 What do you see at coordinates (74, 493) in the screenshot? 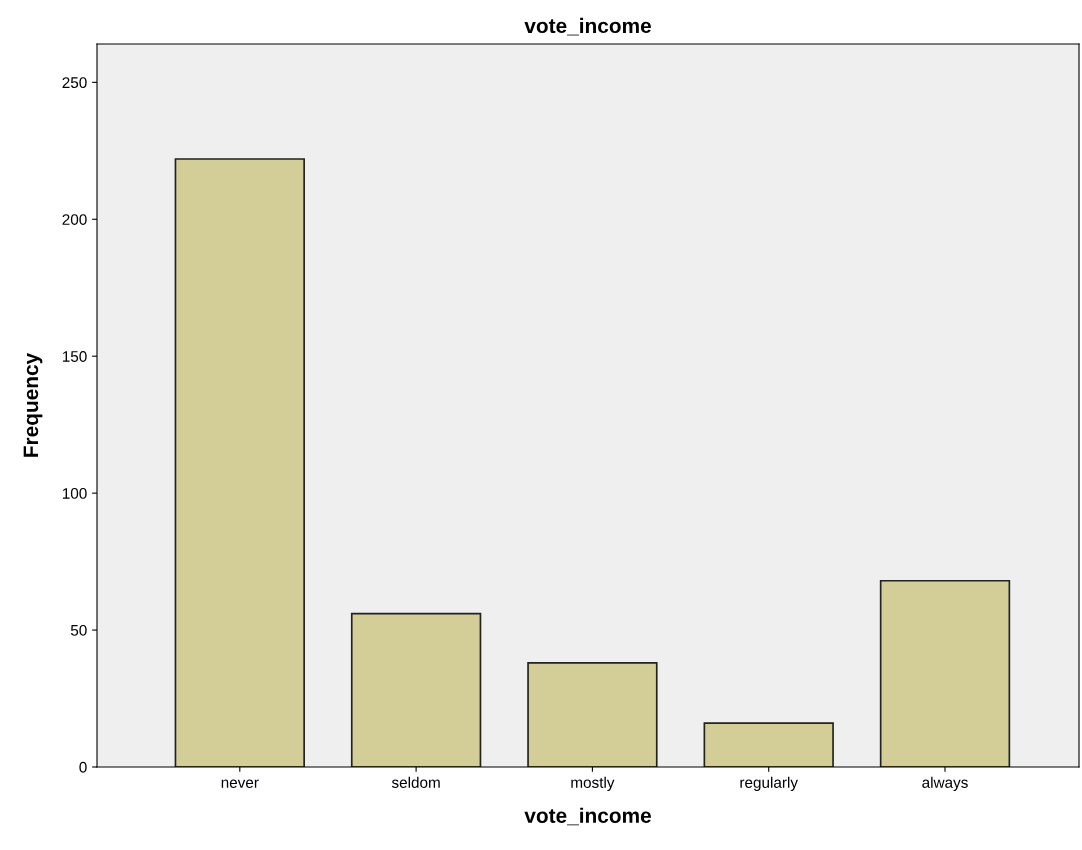
I see `y-tick-label: 100` at bounding box center [74, 493].